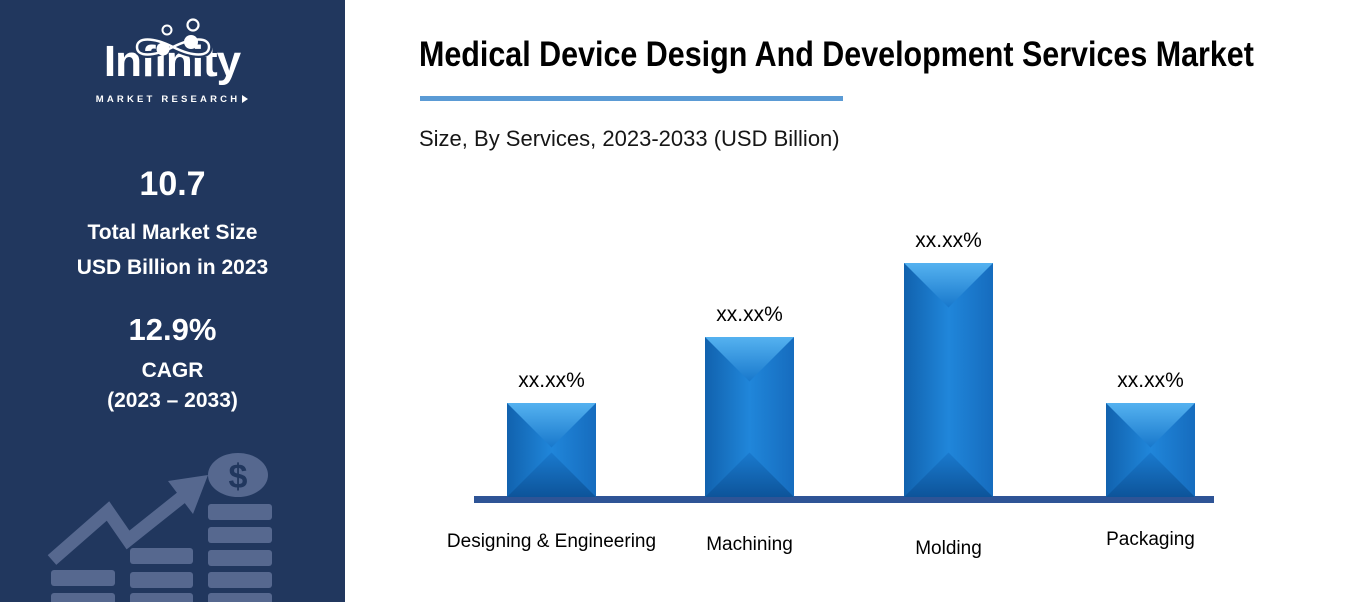 The width and height of the screenshot is (1359, 602). I want to click on cagr-label-2: (2023 – 2033), so click(172, 400).